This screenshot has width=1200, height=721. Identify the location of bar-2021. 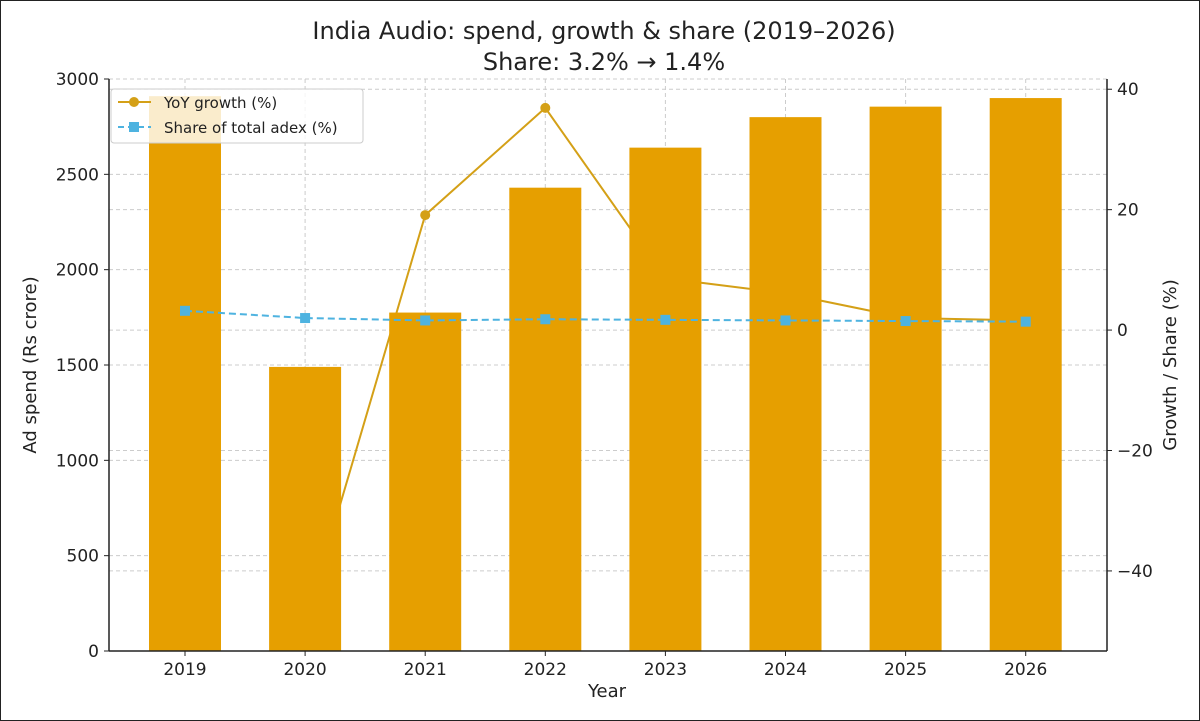
(425, 481).